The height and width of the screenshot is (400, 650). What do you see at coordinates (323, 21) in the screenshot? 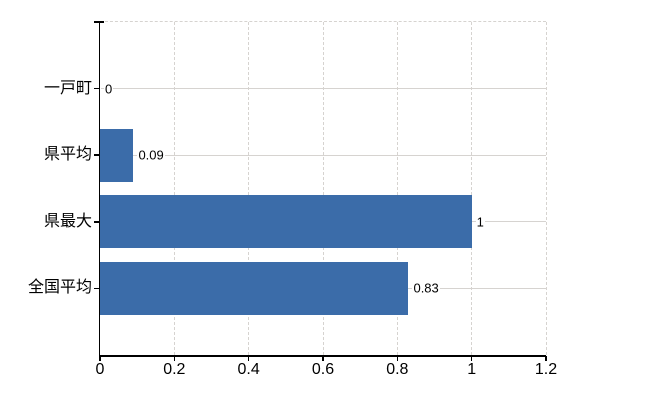
I see `plot-top-border` at bounding box center [323, 21].